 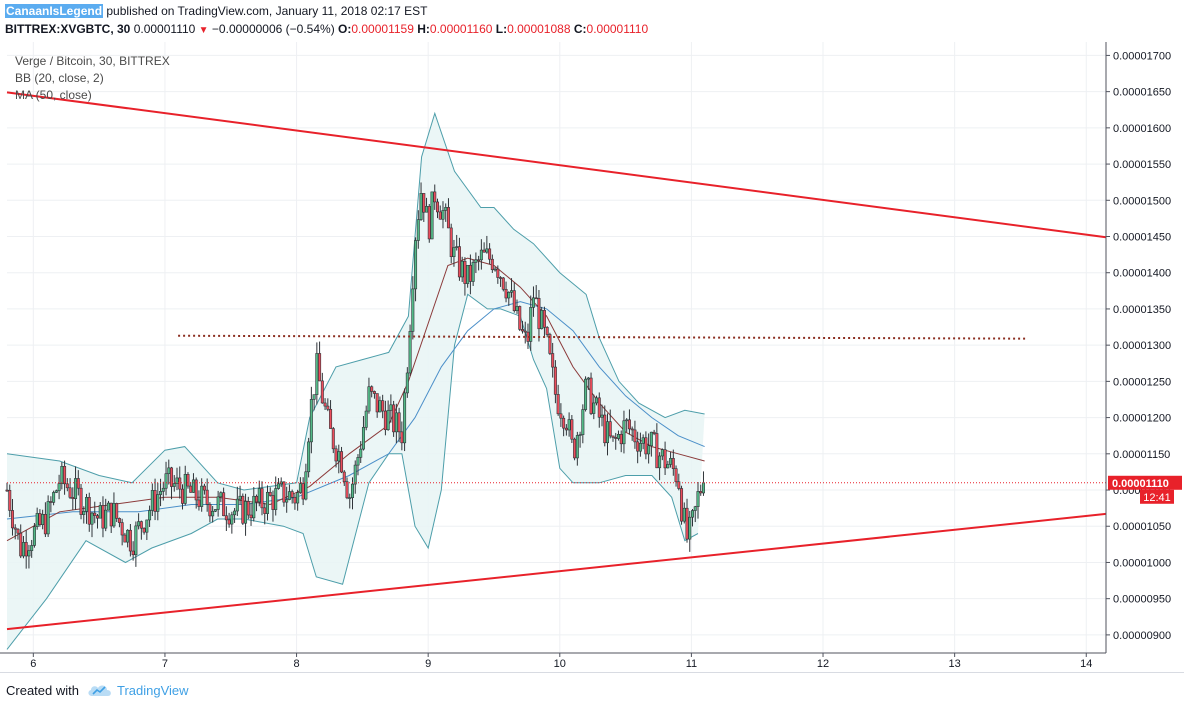 I want to click on horizontal-level-line, so click(x=603, y=337).